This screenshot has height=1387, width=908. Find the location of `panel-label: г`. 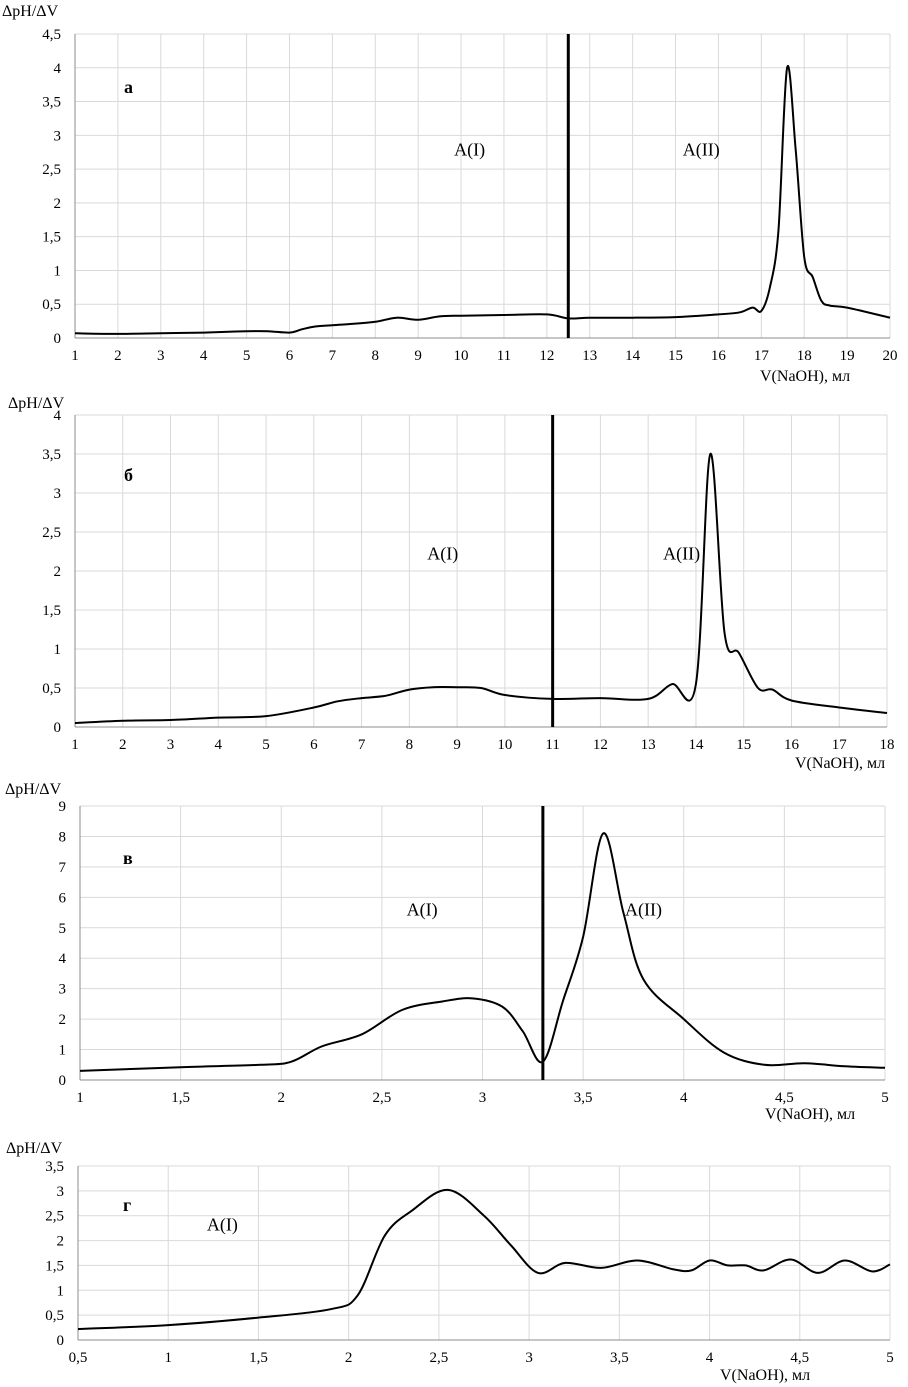

panel-label: г is located at coordinates (127, 1205).